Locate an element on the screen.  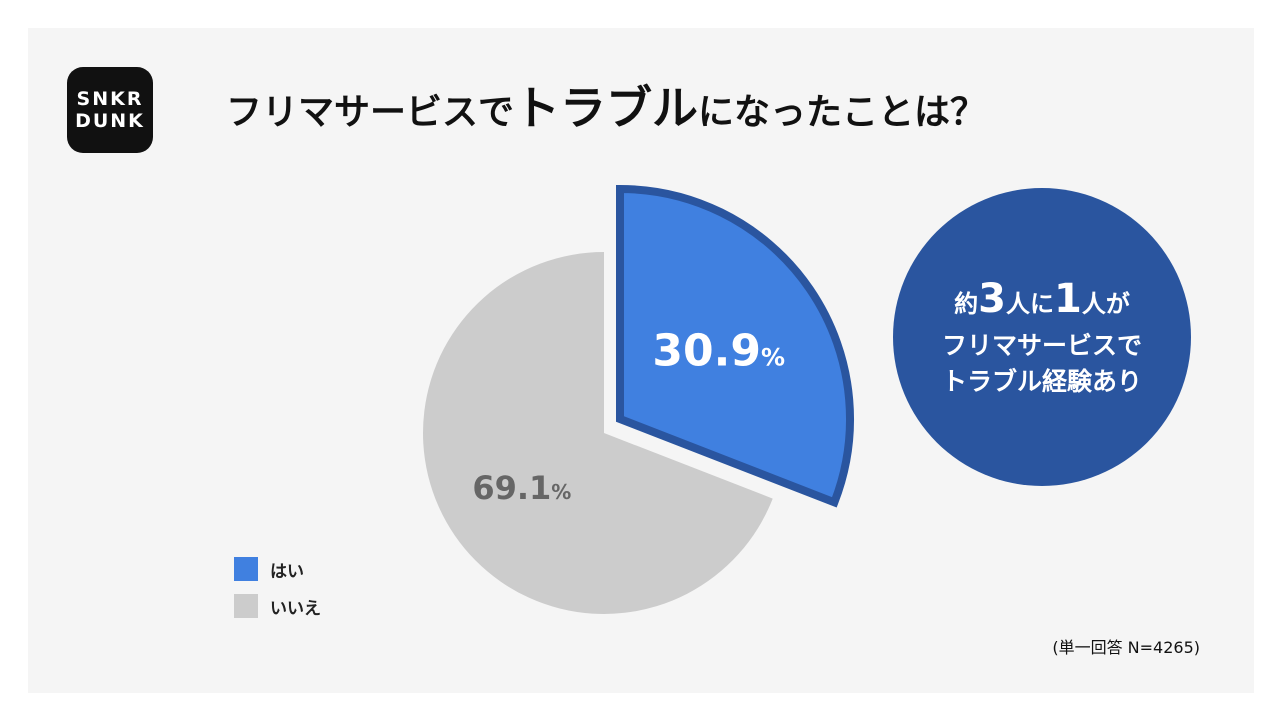
legend-item-no: いいえ is located at coordinates (277, 606).